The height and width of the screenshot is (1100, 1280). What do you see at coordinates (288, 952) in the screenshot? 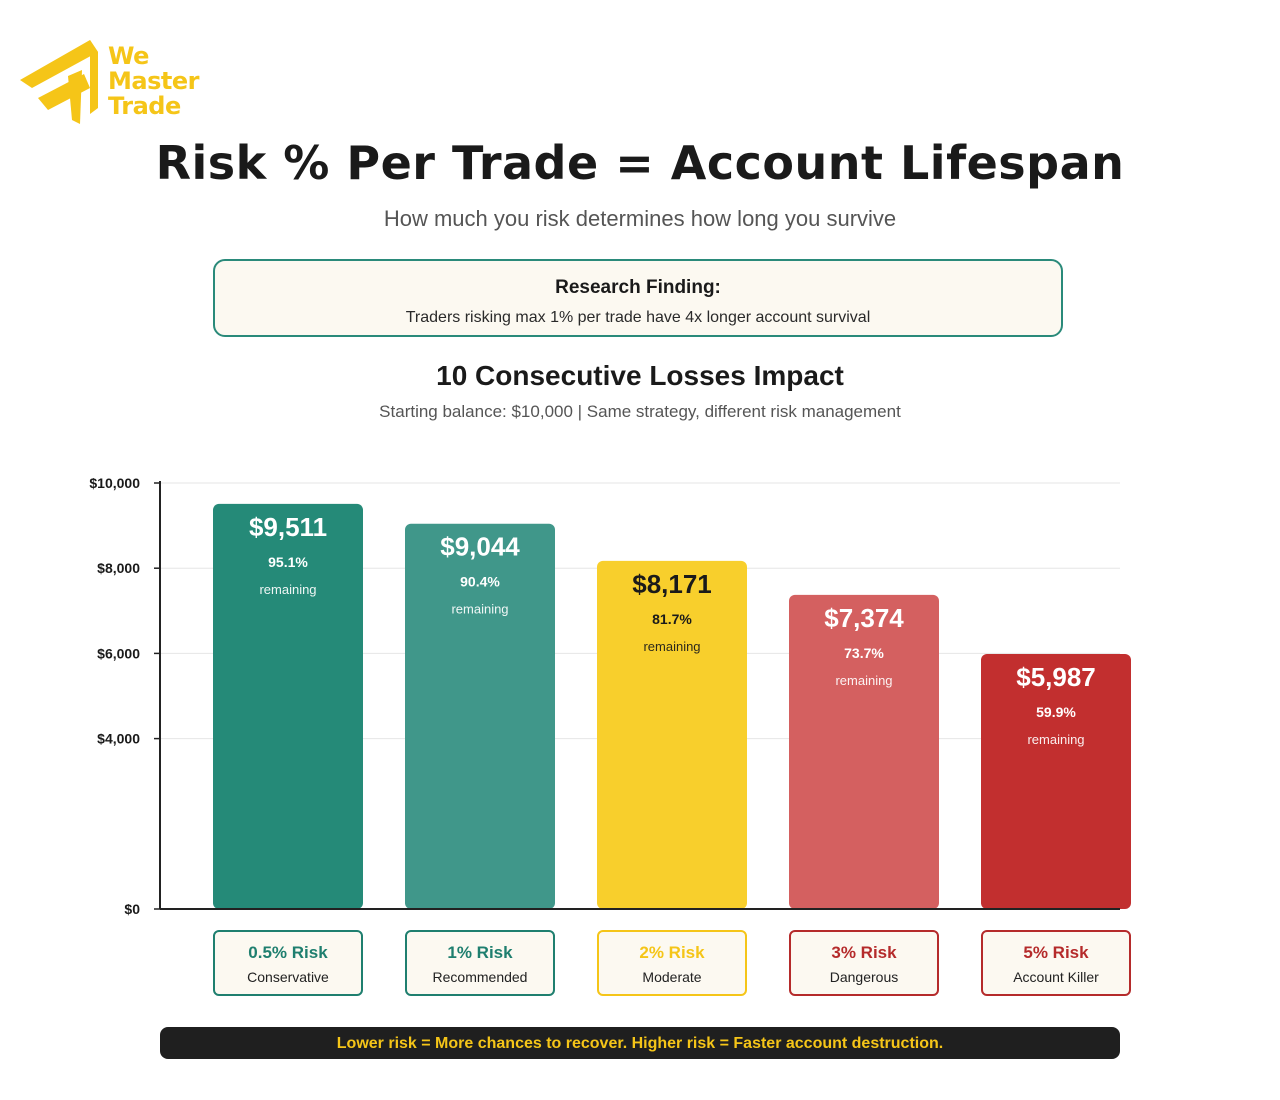
I see `category-label: 0.5% Risk` at bounding box center [288, 952].